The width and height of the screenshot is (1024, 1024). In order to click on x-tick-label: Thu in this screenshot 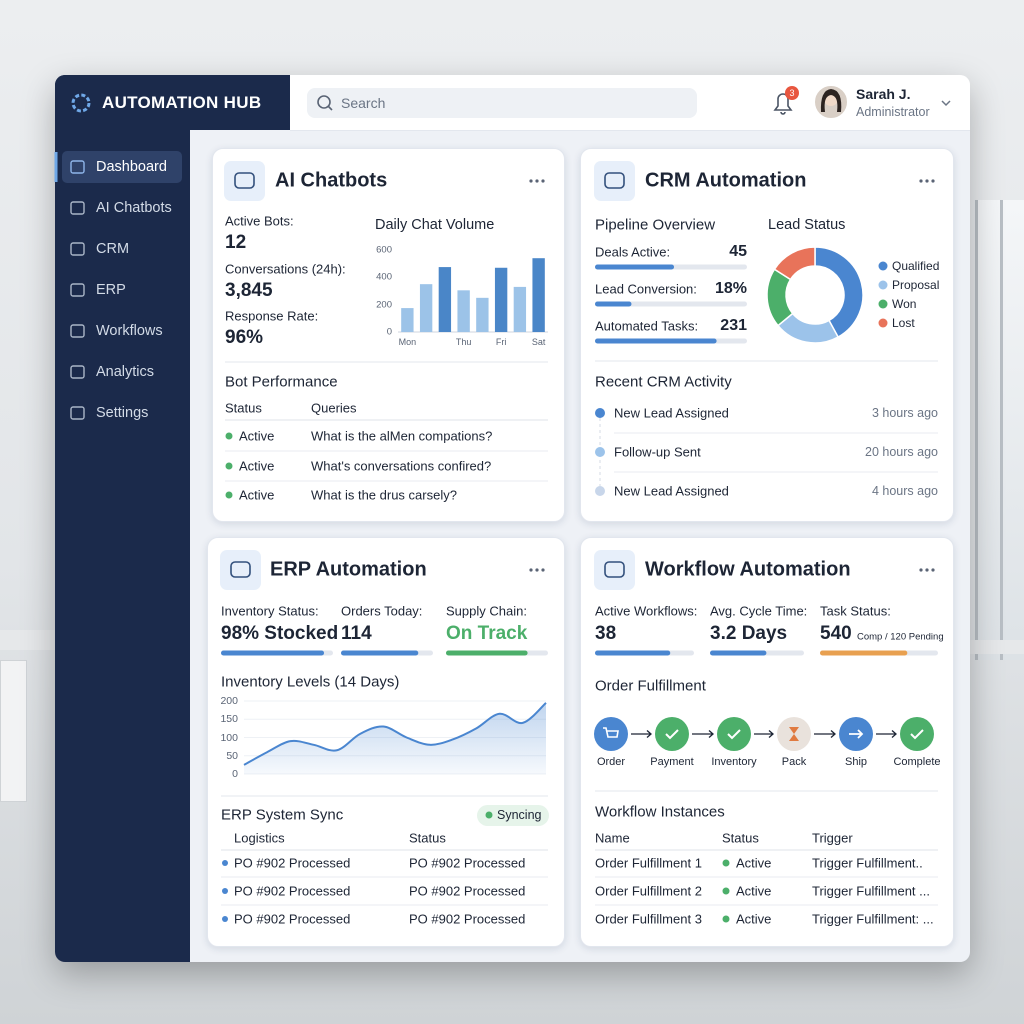, I will do `click(463, 342)`.